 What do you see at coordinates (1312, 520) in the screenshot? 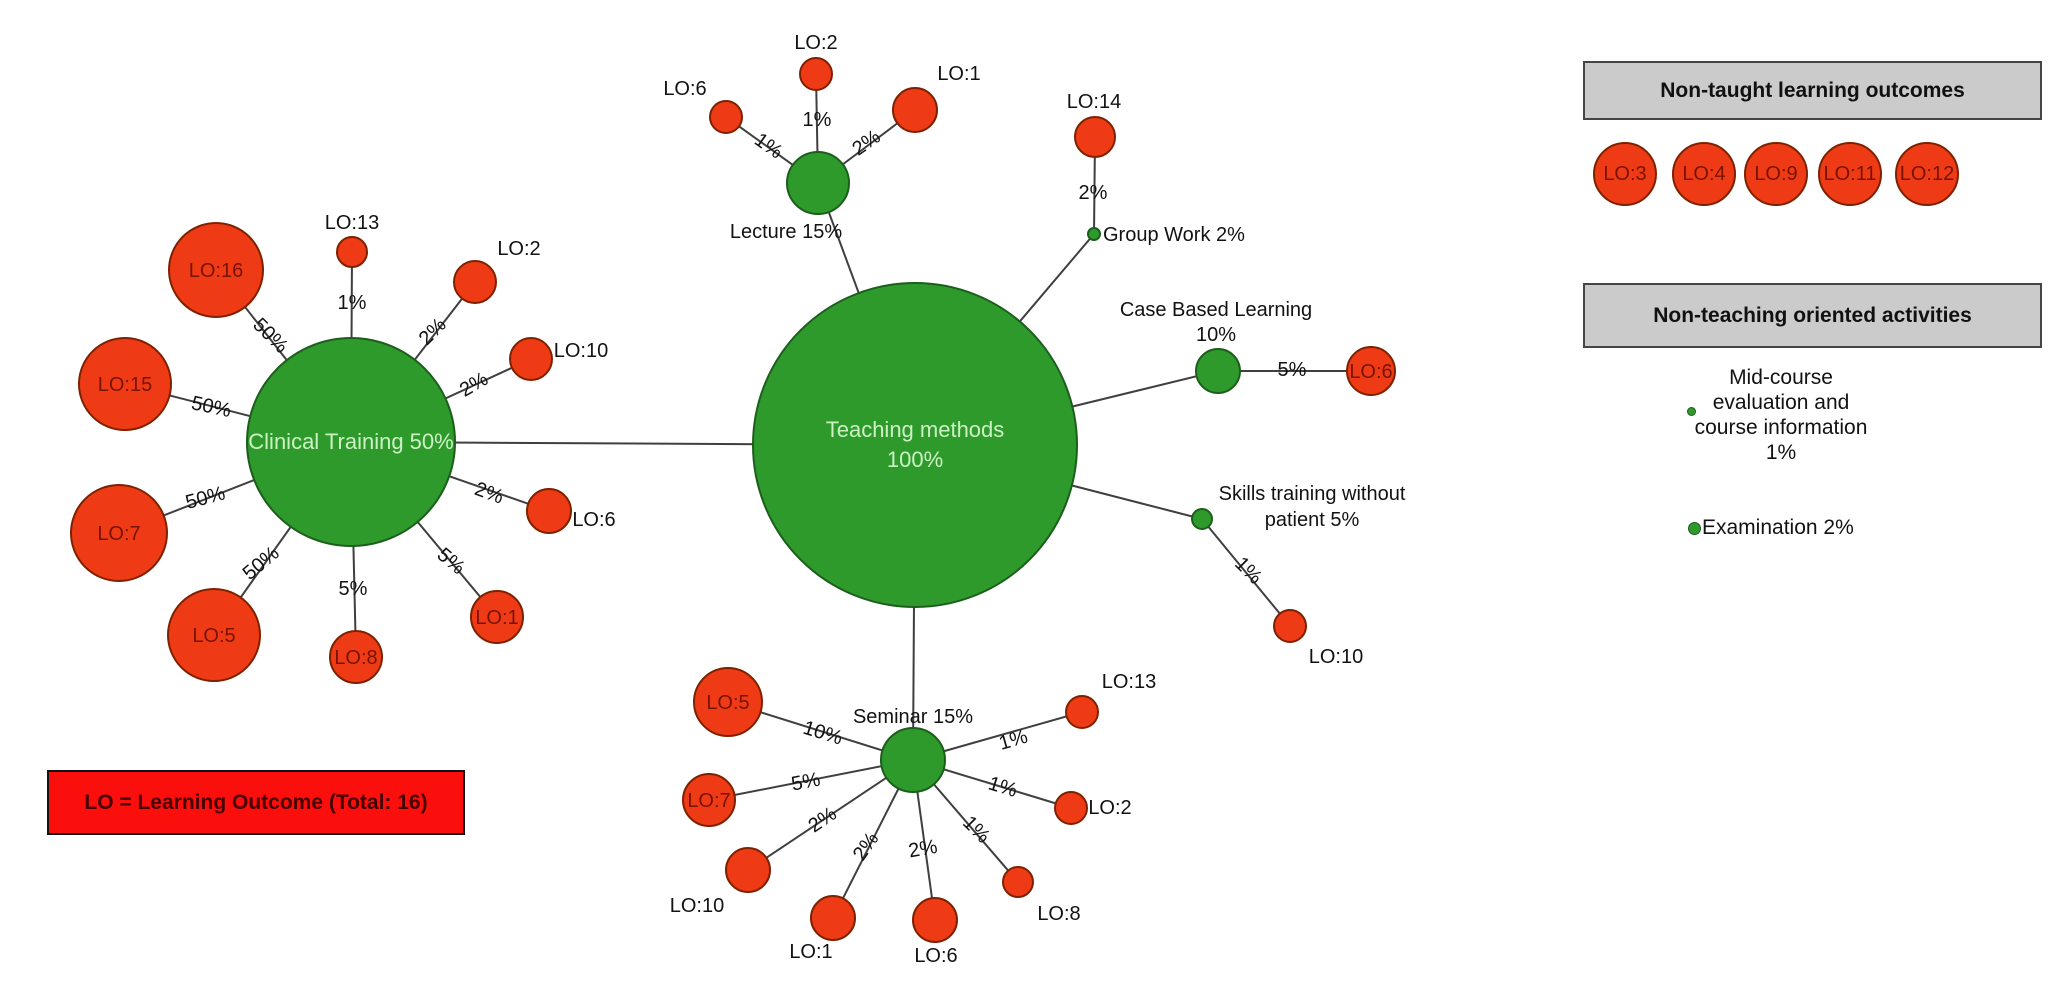
I see `hub-label-skills: patient 5%` at bounding box center [1312, 520].